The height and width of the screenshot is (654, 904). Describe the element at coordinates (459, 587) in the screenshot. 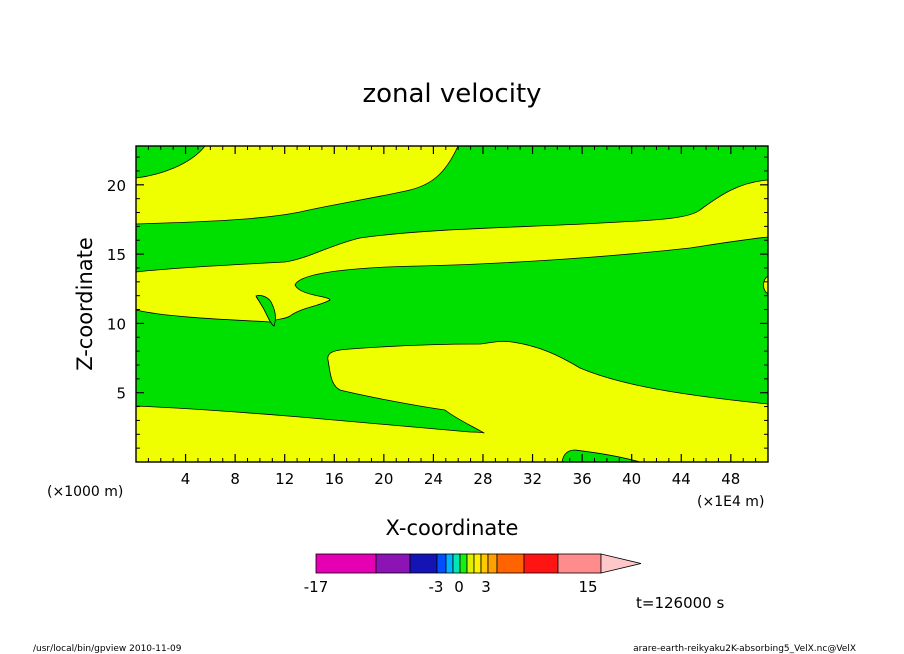

I see `colorbar-tick-label: 0` at that location.